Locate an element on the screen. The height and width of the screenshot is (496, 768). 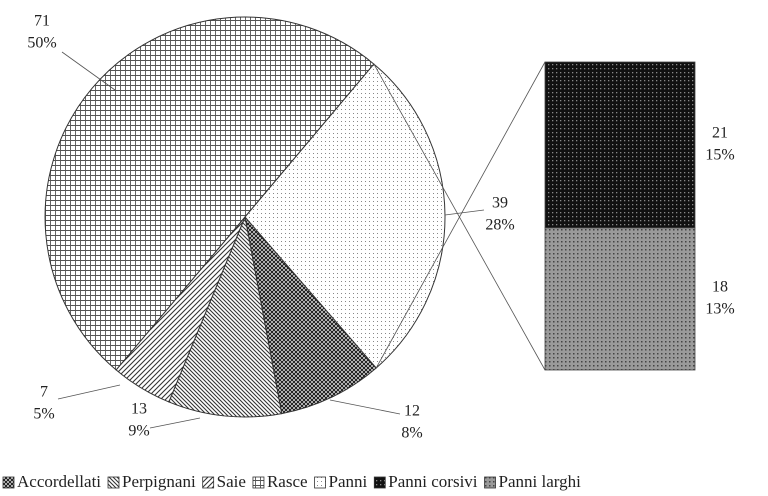
connector is located at coordinates (460, 215).